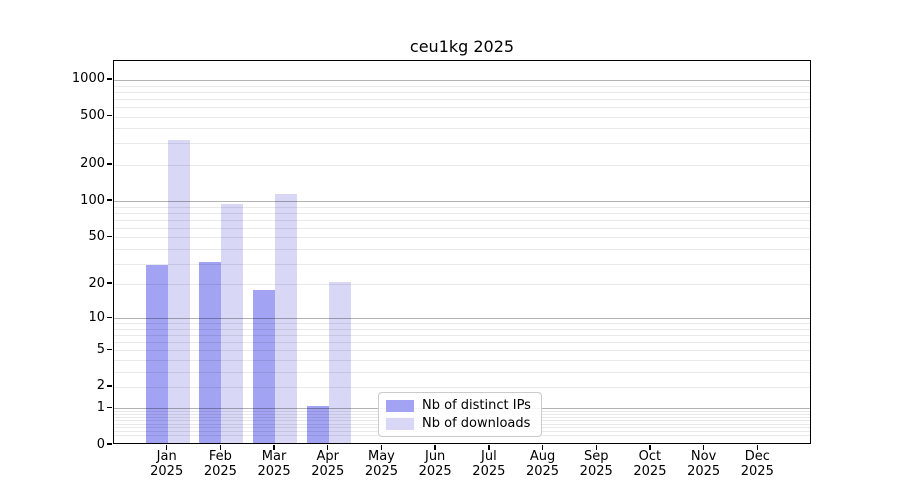  I want to click on x-axis-tick-label: Sep 2025, so click(596, 464).